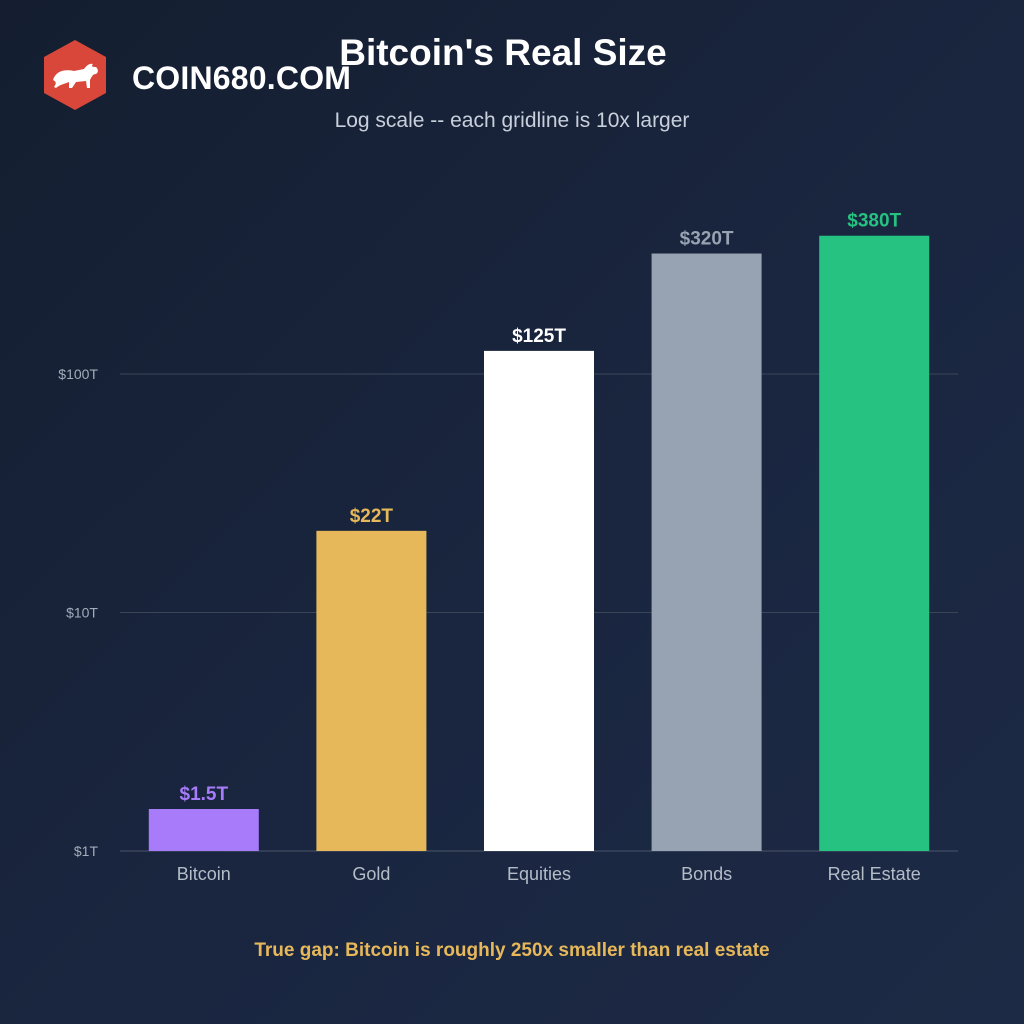  Describe the element at coordinates (242, 78) in the screenshot. I see `brand-name: COIN680.COM` at that location.